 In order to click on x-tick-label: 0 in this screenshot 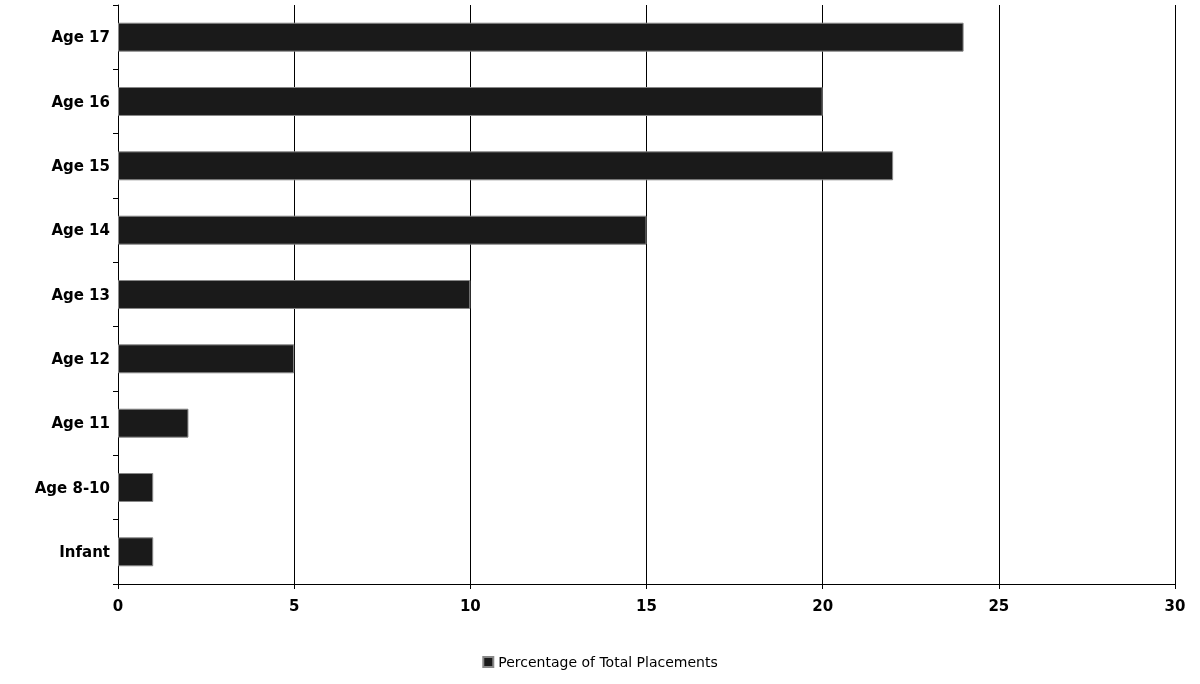, I will do `click(118, 605)`.